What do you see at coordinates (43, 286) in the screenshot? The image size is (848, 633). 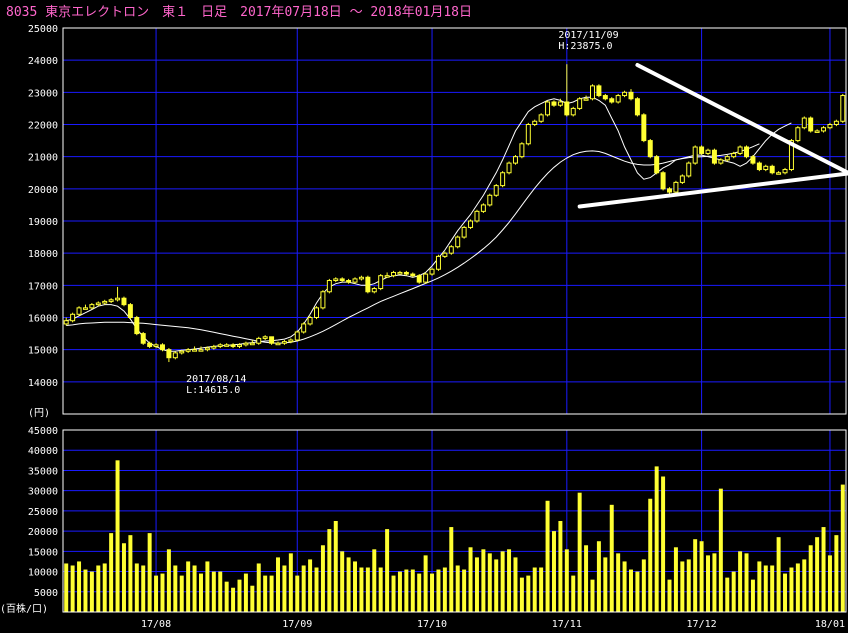 I see `price-tick-label: 17000` at bounding box center [43, 286].